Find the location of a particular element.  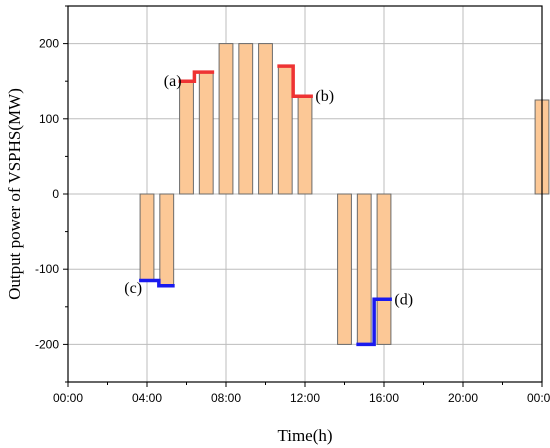

y-tick-label-1: -100 is located at coordinates (47, 269).